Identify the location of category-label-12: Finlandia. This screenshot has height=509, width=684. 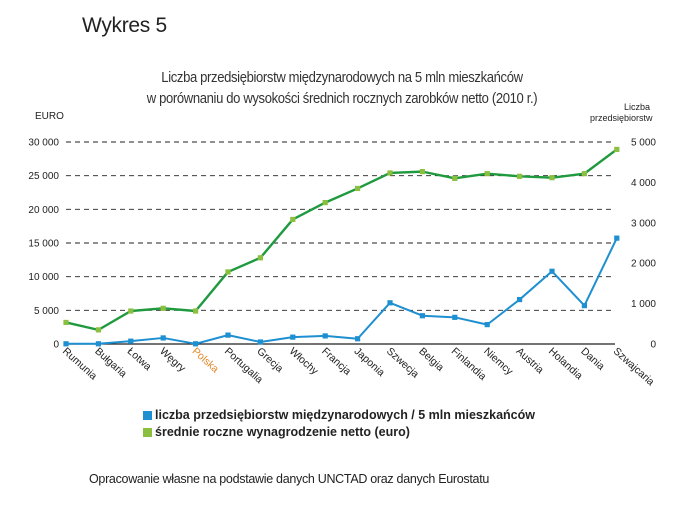
(469, 364).